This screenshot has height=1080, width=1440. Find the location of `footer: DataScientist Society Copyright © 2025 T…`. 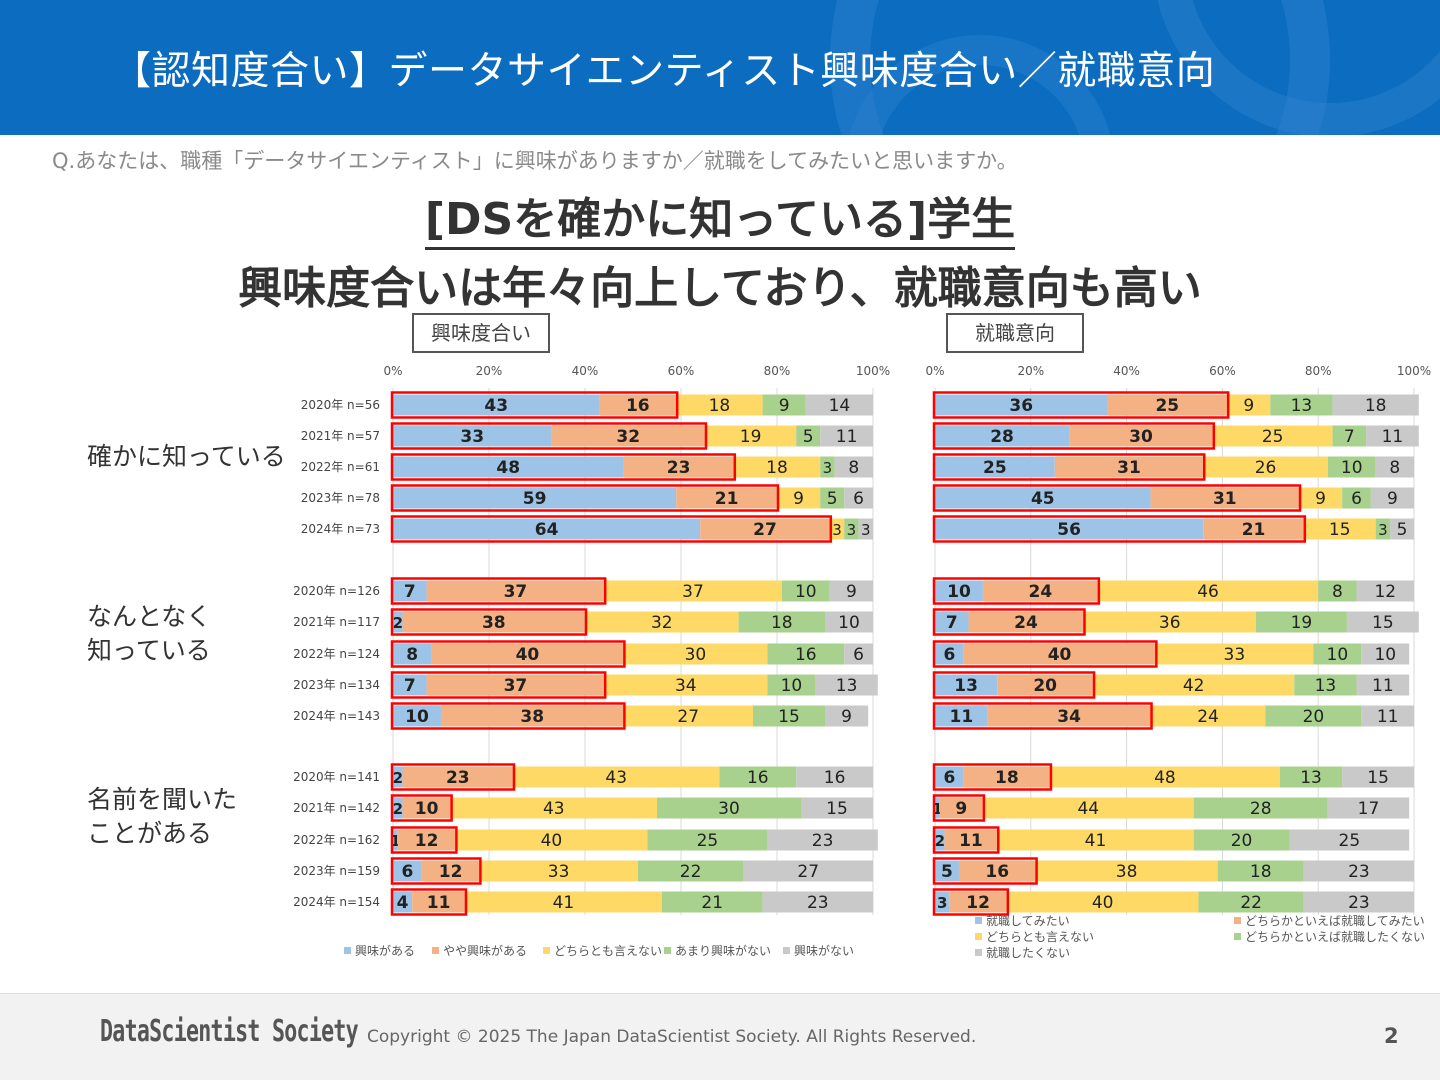

footer: DataScientist Society Copyright © 2025 T… is located at coordinates (720, 1036).